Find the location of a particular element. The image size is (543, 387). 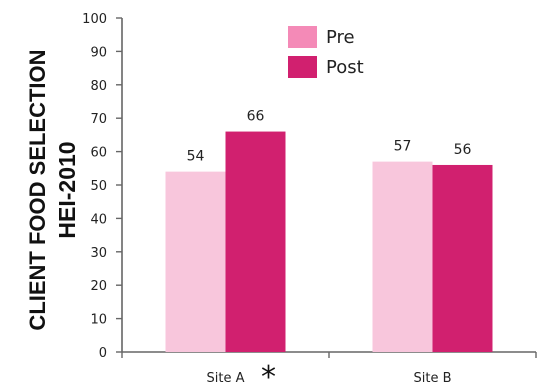

legend-swatch-pre is located at coordinates (302, 37).